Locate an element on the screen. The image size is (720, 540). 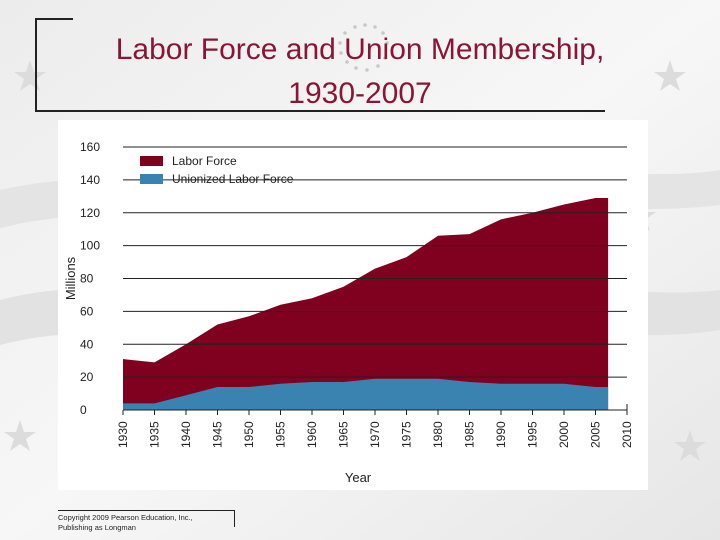
x-tick-label-1990: 1990 is located at coordinates (501, 434).